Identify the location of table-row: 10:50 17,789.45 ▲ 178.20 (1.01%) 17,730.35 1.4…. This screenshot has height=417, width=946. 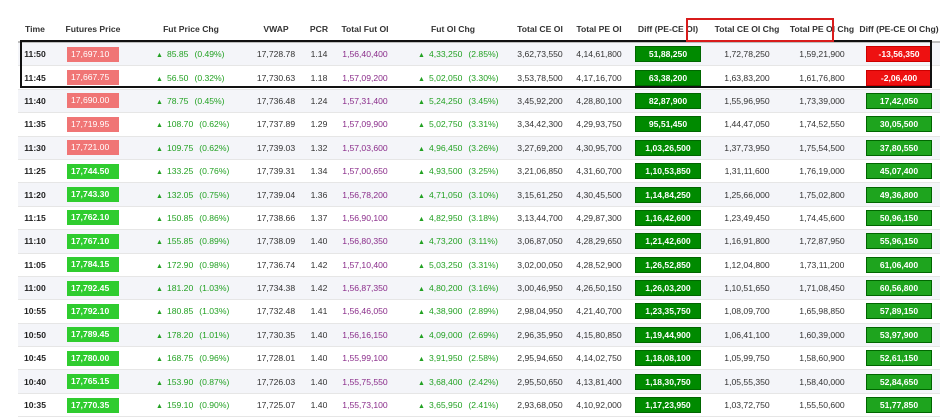
(479, 335).